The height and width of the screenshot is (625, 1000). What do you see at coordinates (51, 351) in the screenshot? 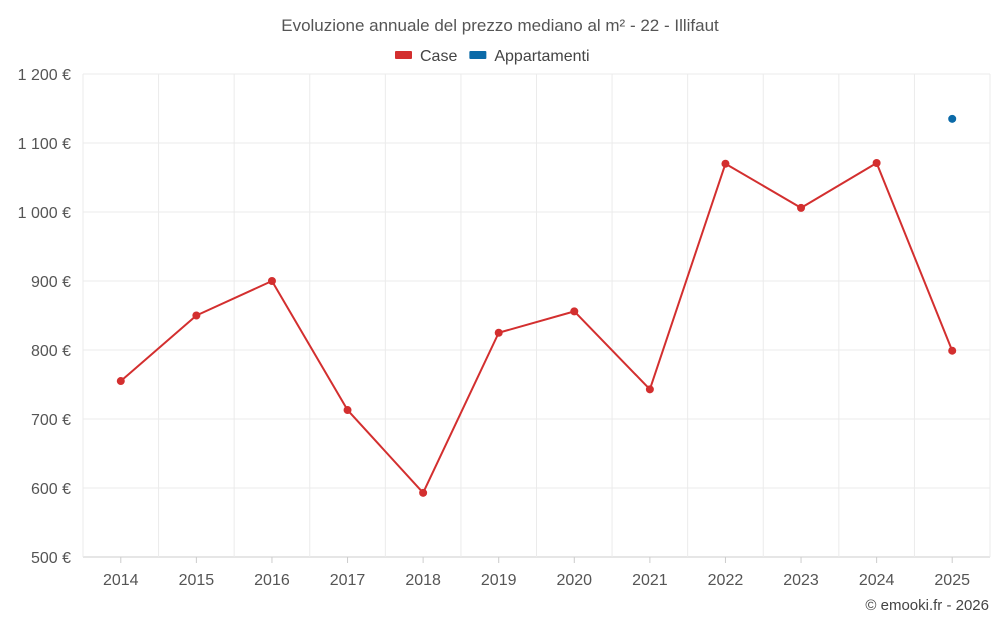
I see `y-tick-label: 800 €` at bounding box center [51, 351].